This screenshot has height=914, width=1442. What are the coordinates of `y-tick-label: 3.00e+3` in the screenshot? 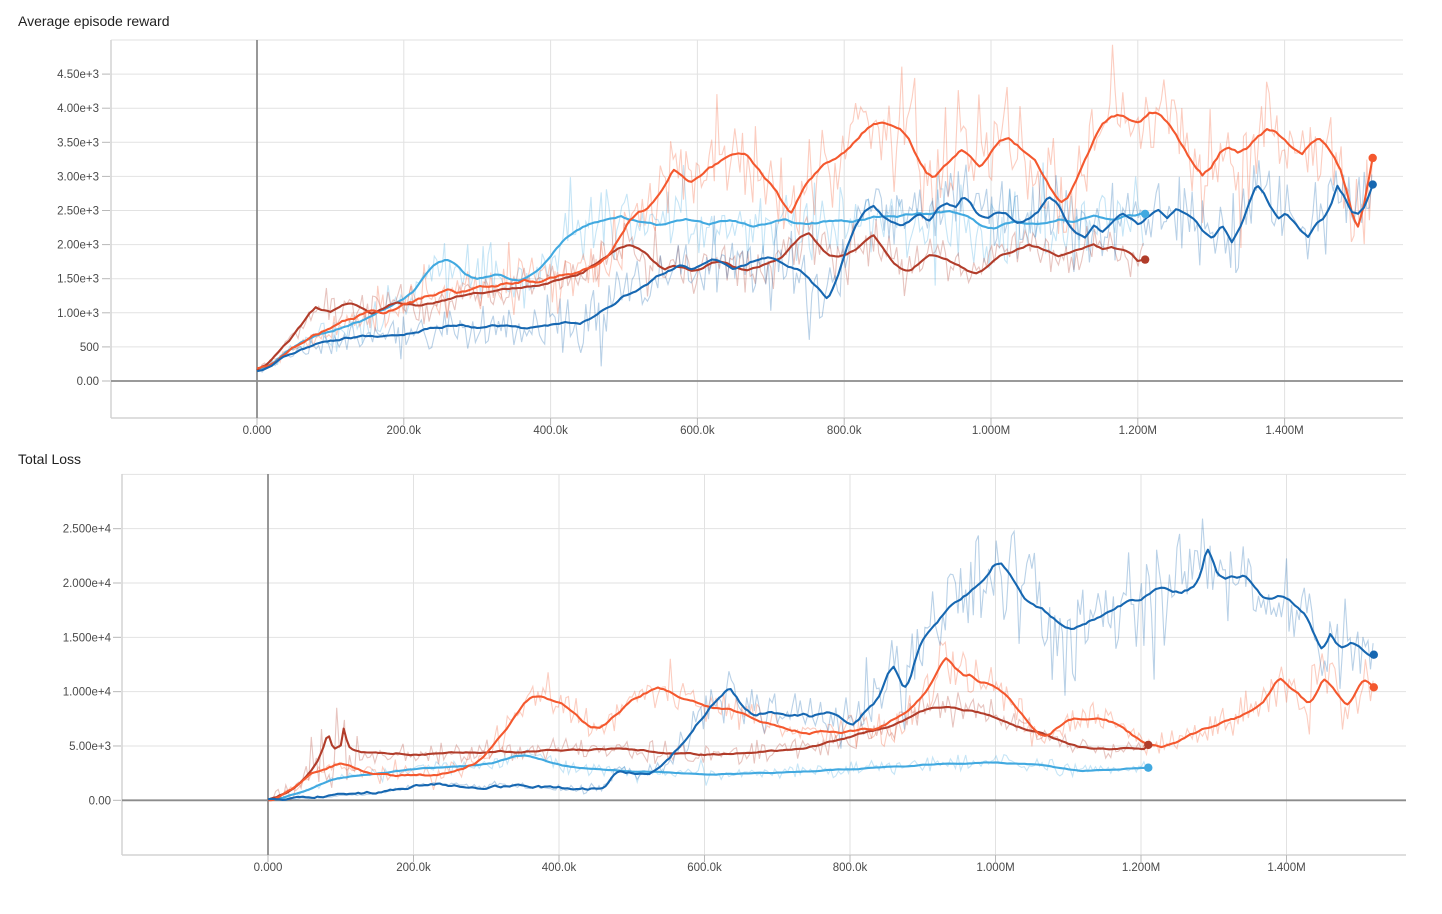 It's located at (78, 177).